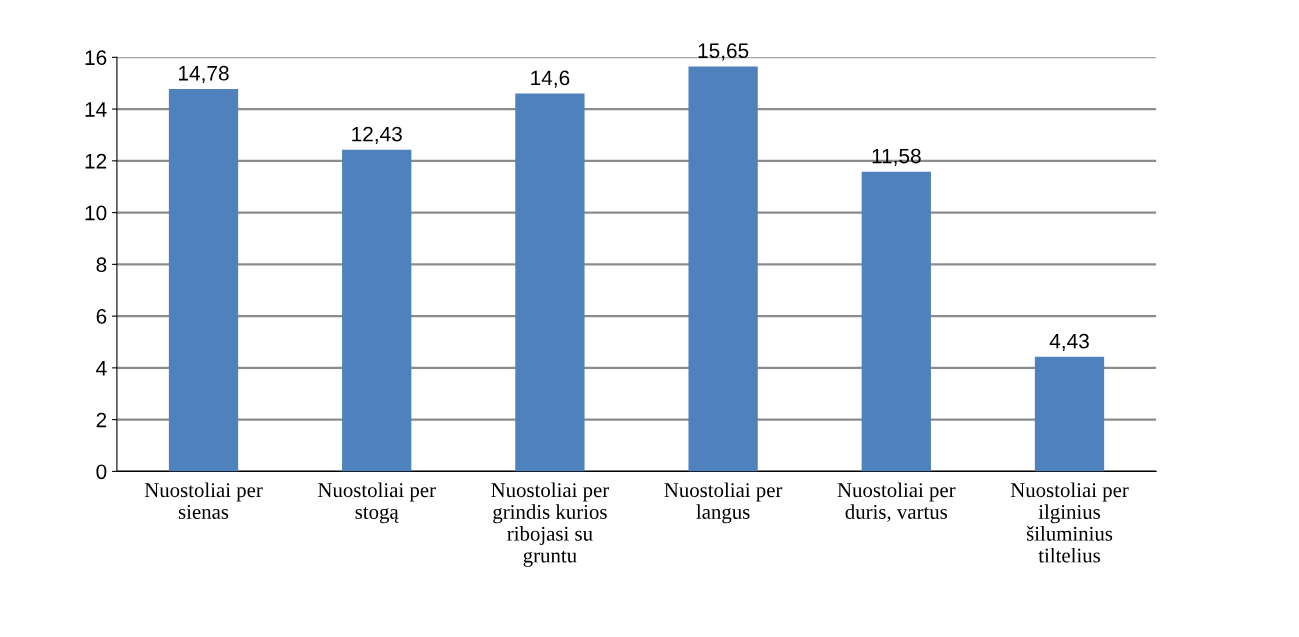  I want to click on data-label: 14,6, so click(550, 79).